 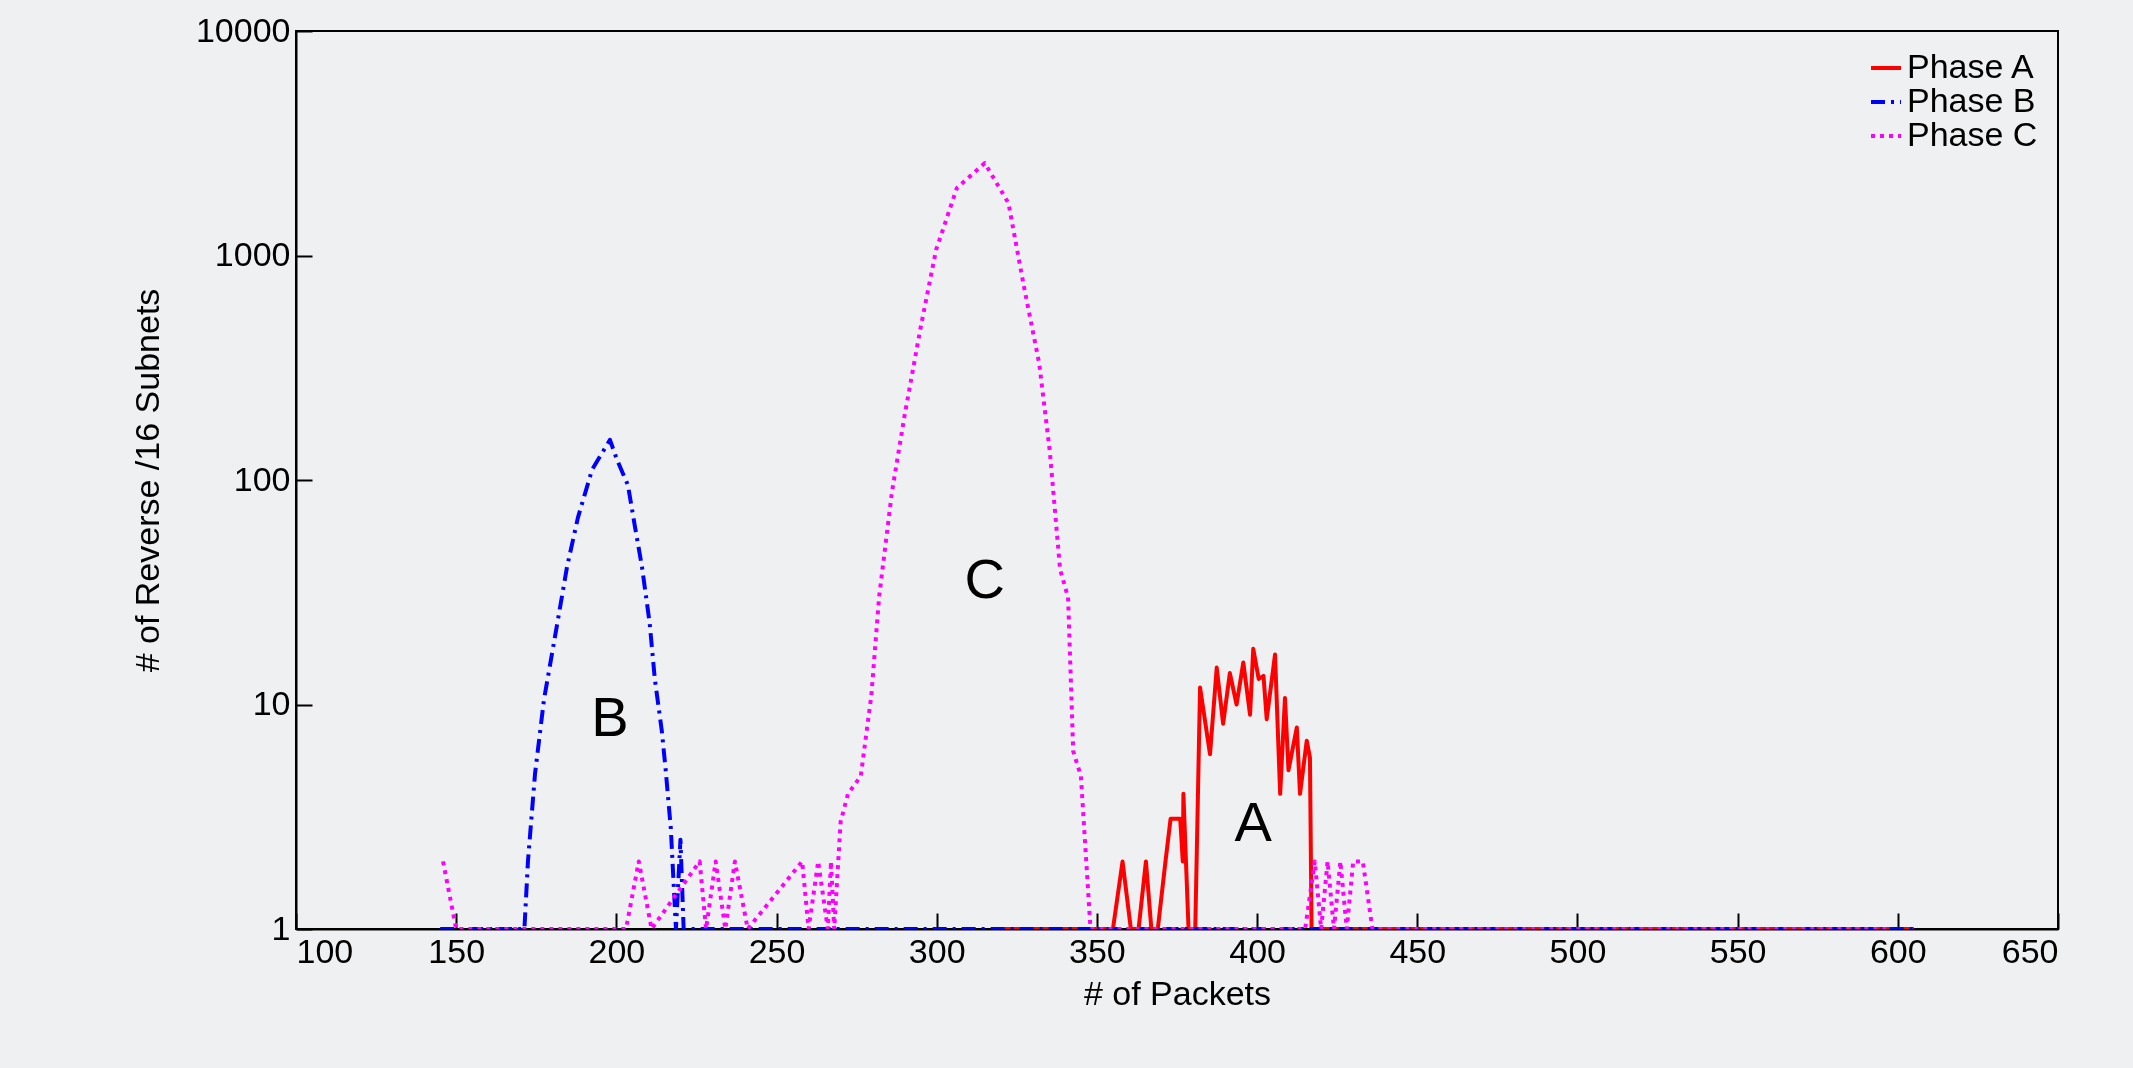 I want to click on x-tick-label: 150, so click(x=457, y=950).